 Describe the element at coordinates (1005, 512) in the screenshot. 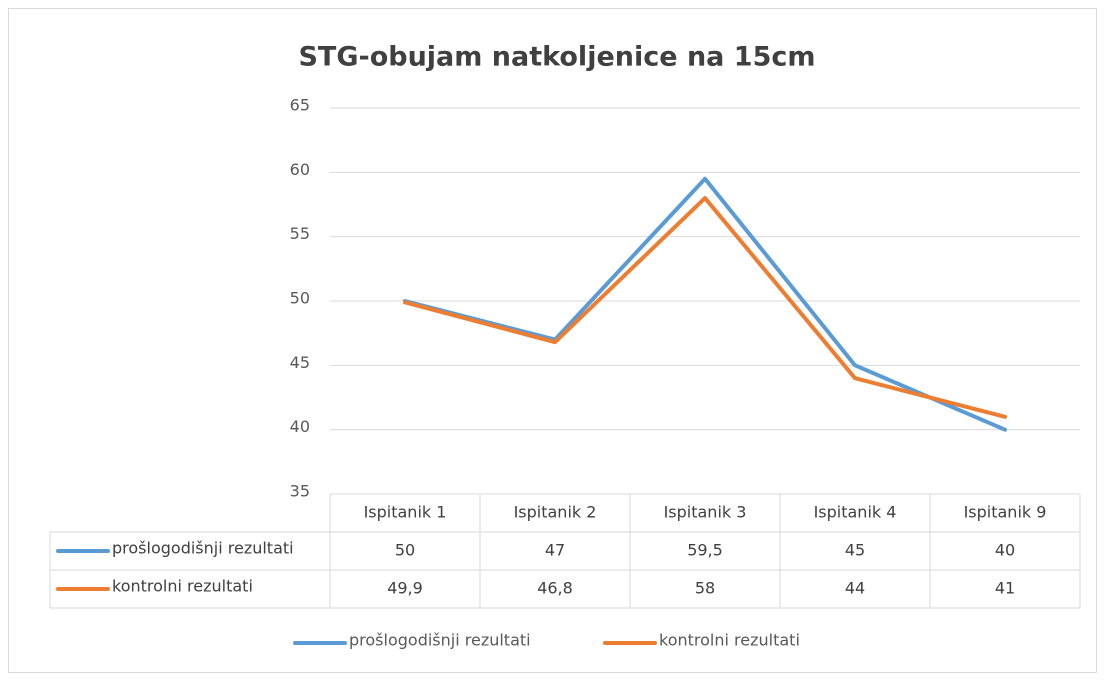

I see `x-tick-label: Ispitanik 9` at that location.